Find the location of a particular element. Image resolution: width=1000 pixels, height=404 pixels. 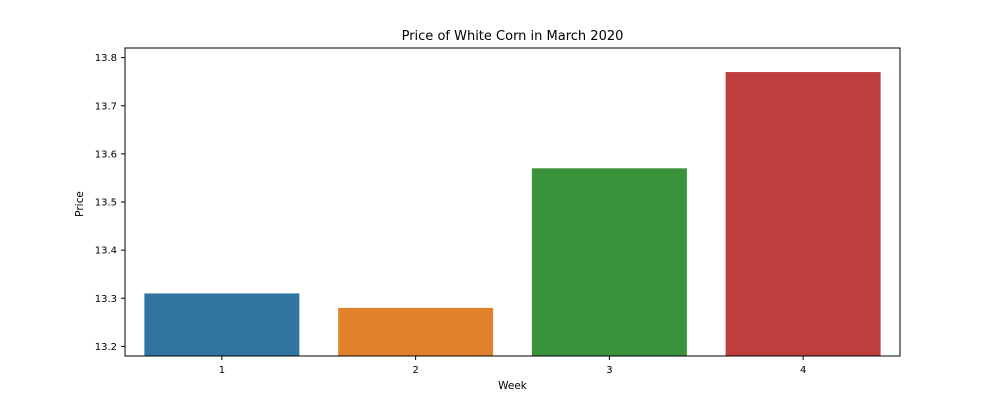

x-axis-label: Week is located at coordinates (513, 386).